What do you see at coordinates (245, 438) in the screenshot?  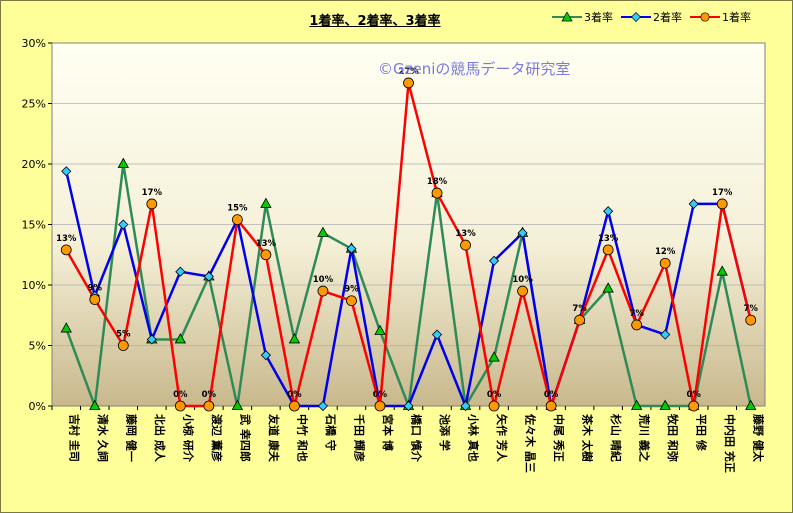 I see `x-category-label: 武 幸四郎` at bounding box center [245, 438].